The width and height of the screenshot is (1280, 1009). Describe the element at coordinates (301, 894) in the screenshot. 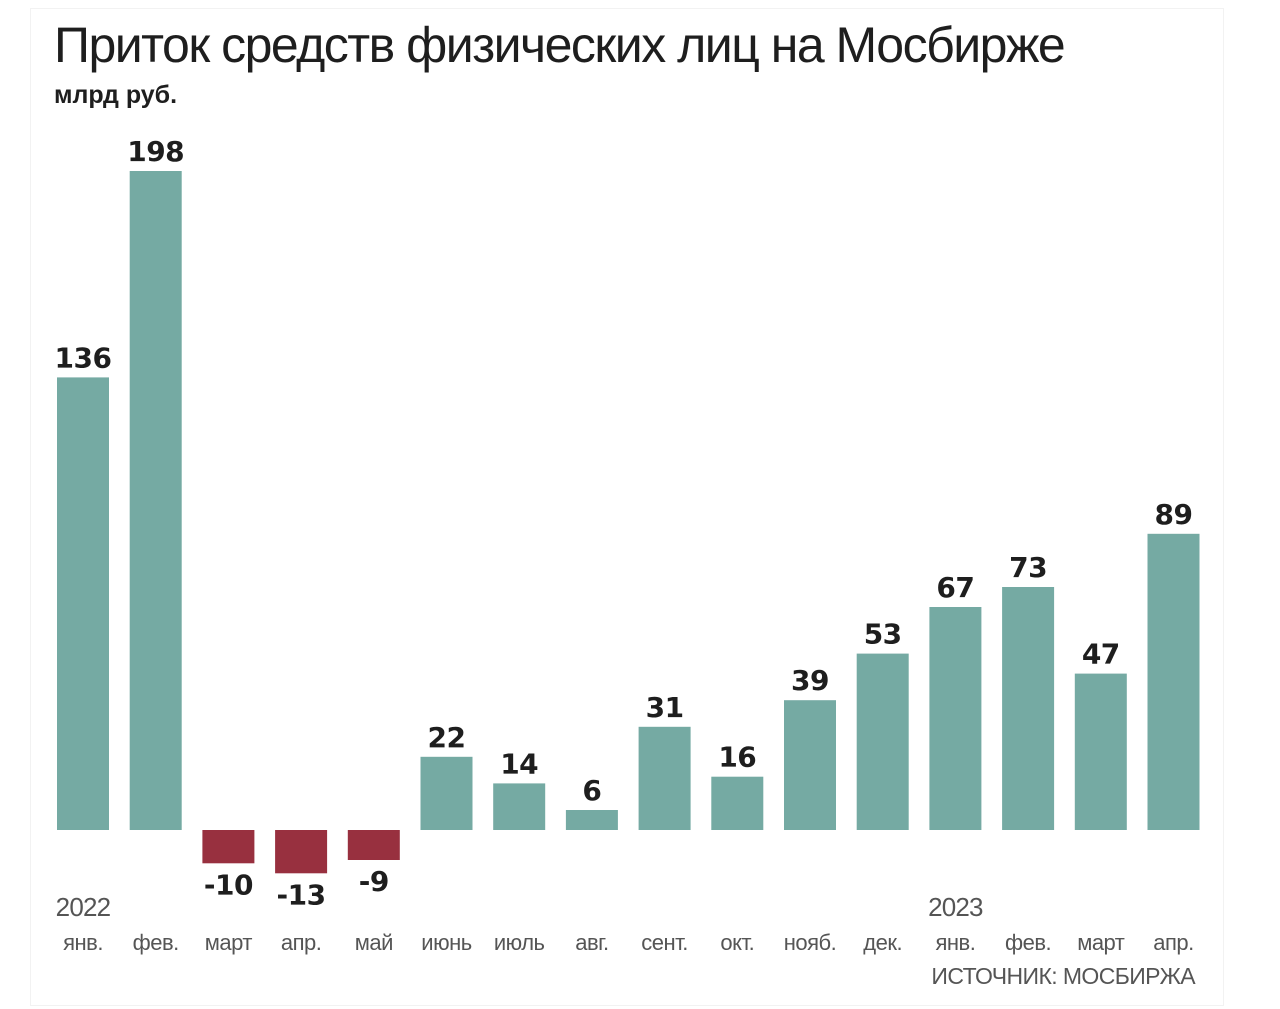

I see `bar-value-label: -13` at that location.